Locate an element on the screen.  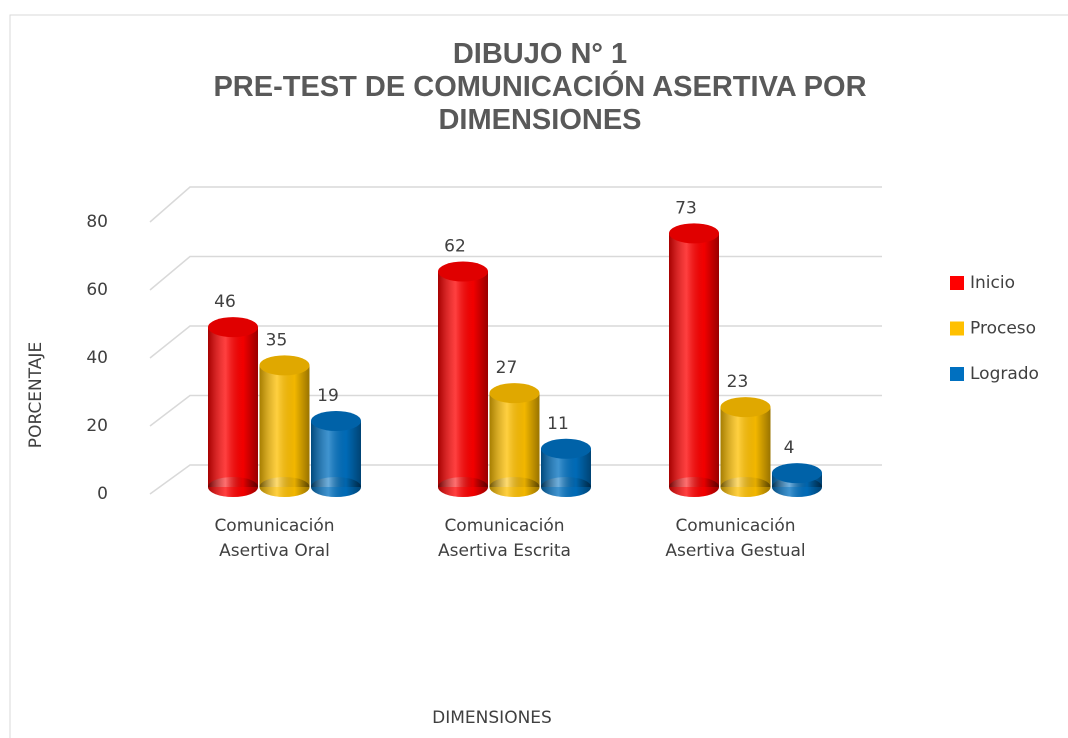
data-label: 4 is located at coordinates (789, 448).